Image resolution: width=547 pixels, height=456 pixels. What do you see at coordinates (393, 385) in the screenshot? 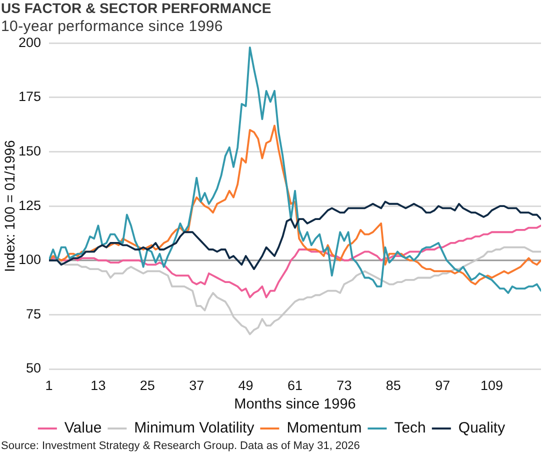
I see `x-tick-label: 85` at bounding box center [393, 385].